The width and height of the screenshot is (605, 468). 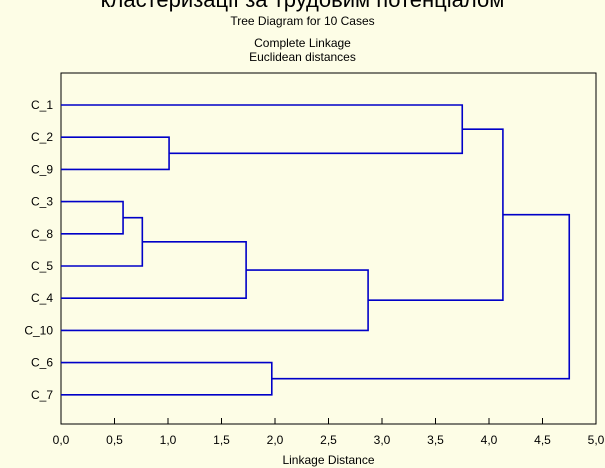 I want to click on x-tick-label: 1,0, so click(x=168, y=440).